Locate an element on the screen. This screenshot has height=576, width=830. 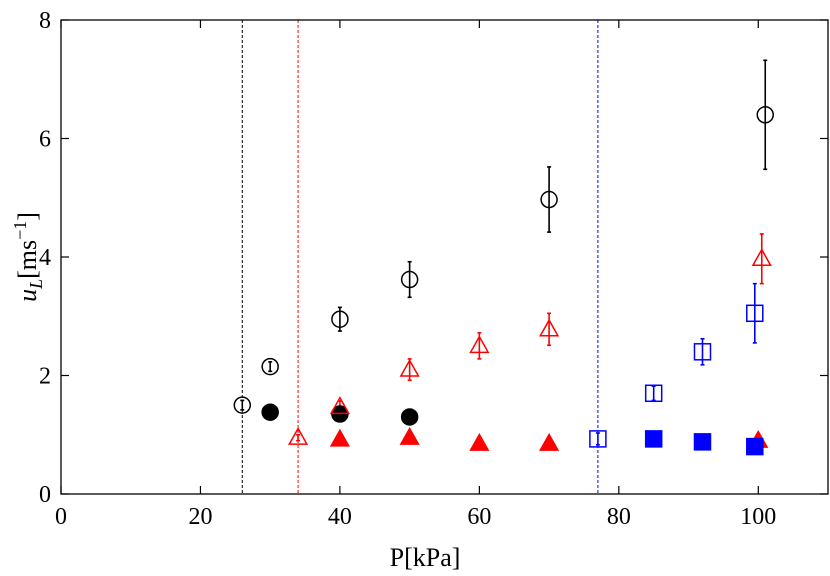
x-axis-label: P[kPa] is located at coordinates (425, 557).